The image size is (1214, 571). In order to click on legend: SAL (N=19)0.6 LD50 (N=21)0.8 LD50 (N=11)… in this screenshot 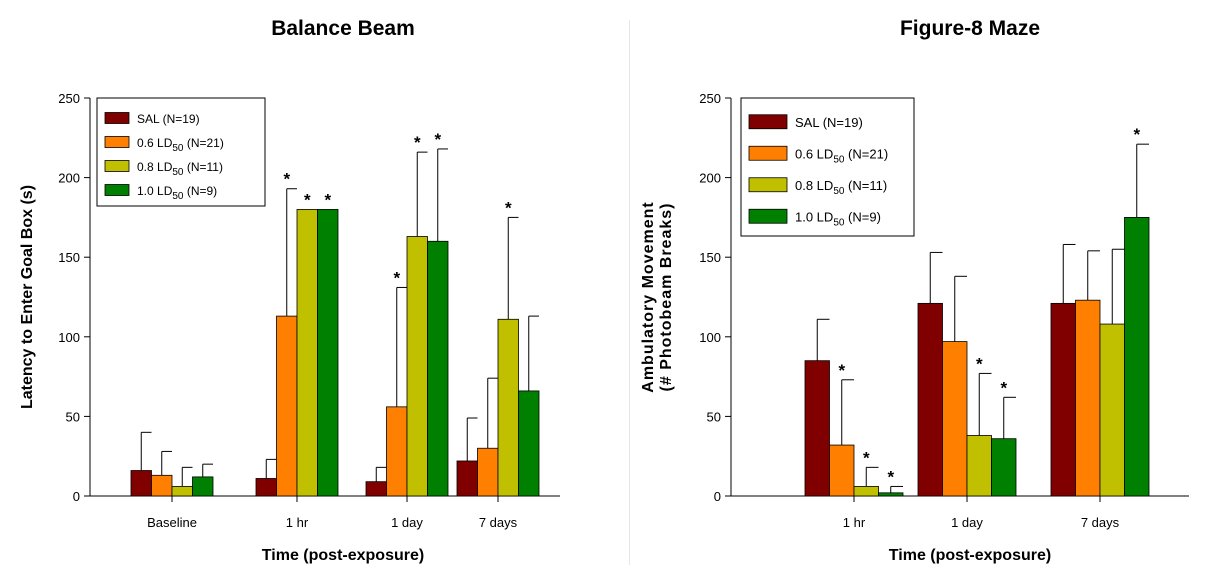, I will do `click(827, 167)`.